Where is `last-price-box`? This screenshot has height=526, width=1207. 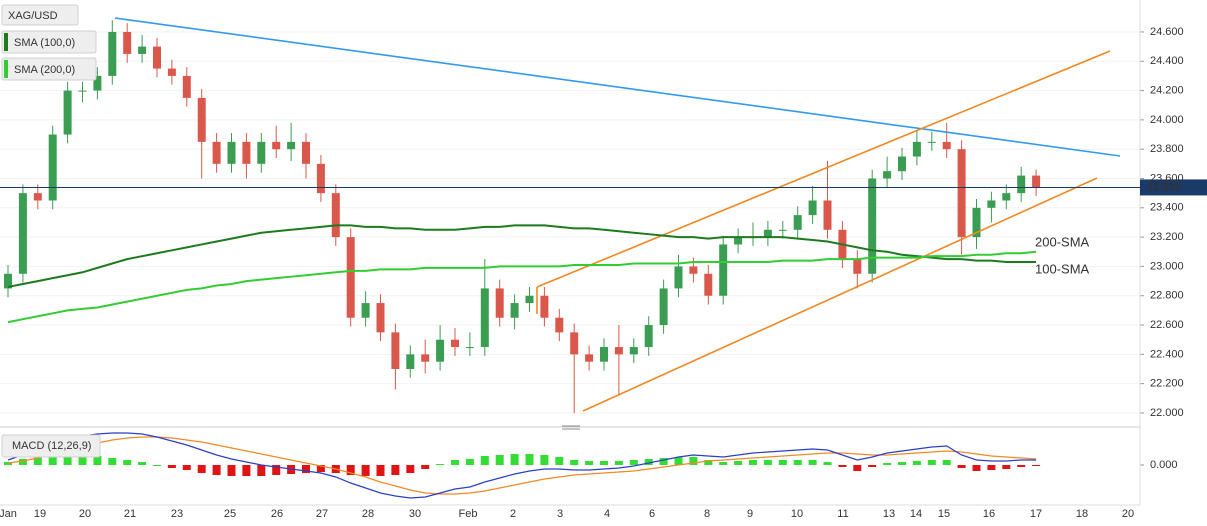 last-price-box is located at coordinates (1173, 187).